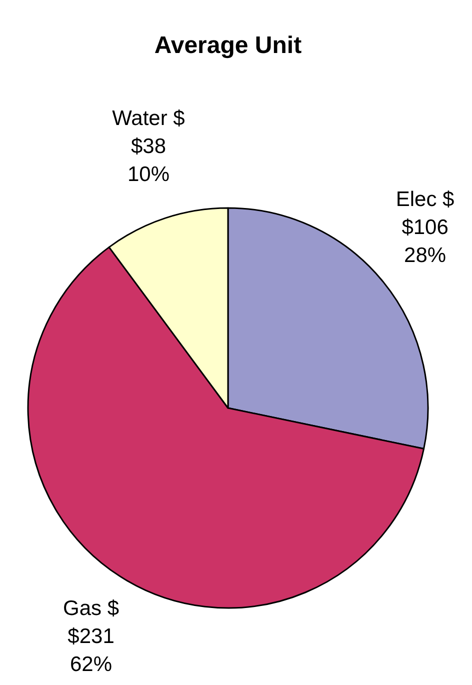  What do you see at coordinates (149, 118) in the screenshot?
I see `slice-label: Water $` at bounding box center [149, 118].